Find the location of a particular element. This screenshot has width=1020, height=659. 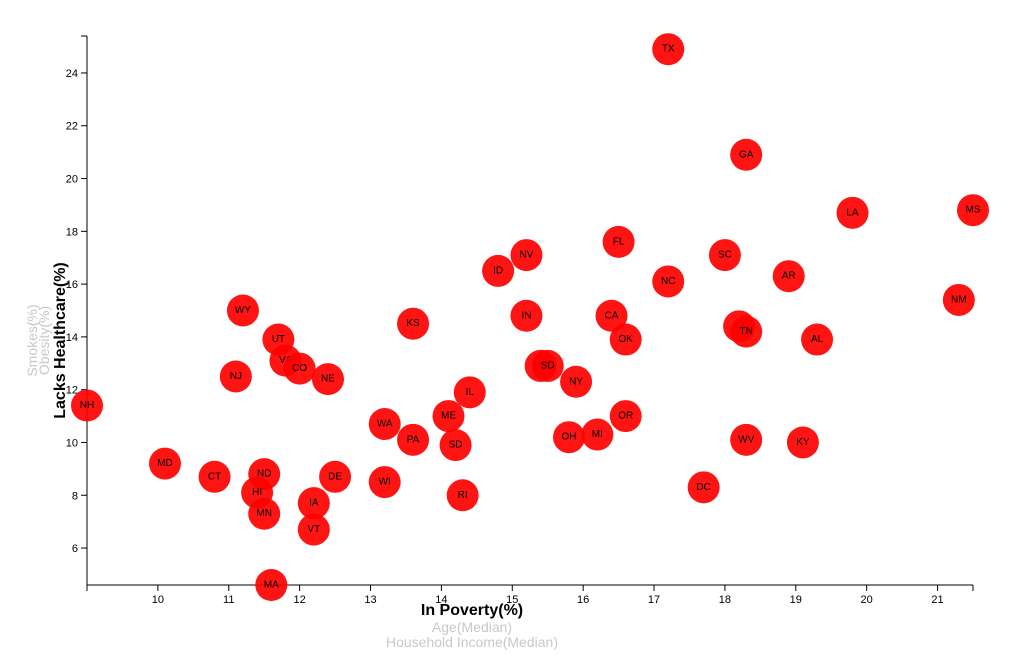

state-abbr-label: WY is located at coordinates (243, 310).